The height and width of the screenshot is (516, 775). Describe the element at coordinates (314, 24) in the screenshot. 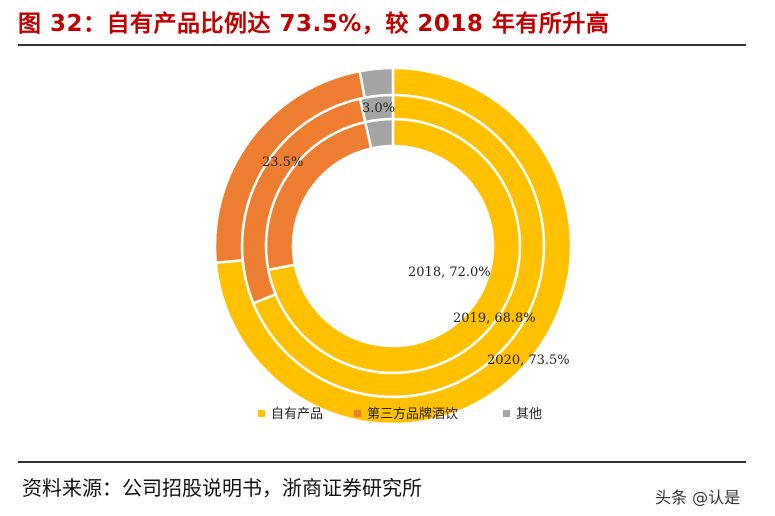

I see `figure-title: 图 32：自有产品比例达 73.5%，较 2018 年有所升高` at that location.